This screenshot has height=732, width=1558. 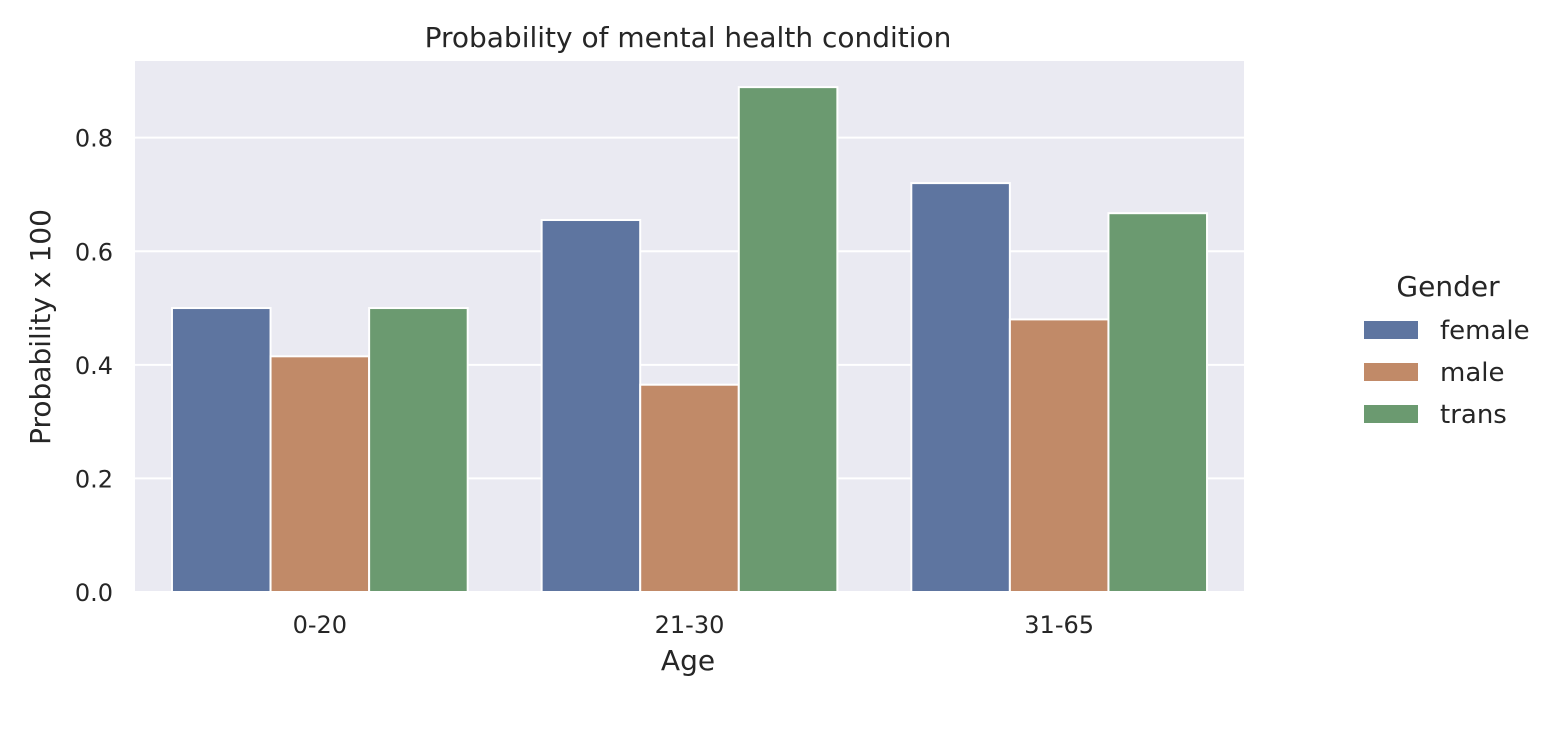 I want to click on y-tick-label: 0.0, so click(x=94, y=593).